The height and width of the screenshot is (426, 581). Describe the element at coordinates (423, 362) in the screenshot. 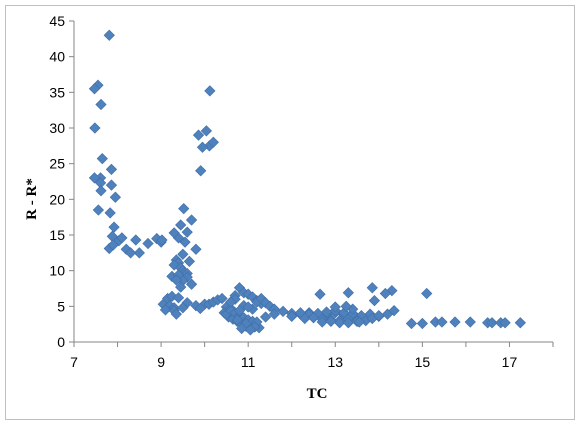

I see `x-tick-label: 15` at that location.